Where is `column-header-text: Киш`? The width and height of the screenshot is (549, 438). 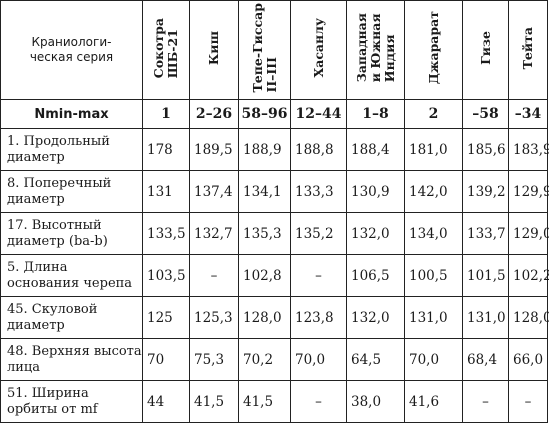 column-header-text: Киш is located at coordinates (213, 48).